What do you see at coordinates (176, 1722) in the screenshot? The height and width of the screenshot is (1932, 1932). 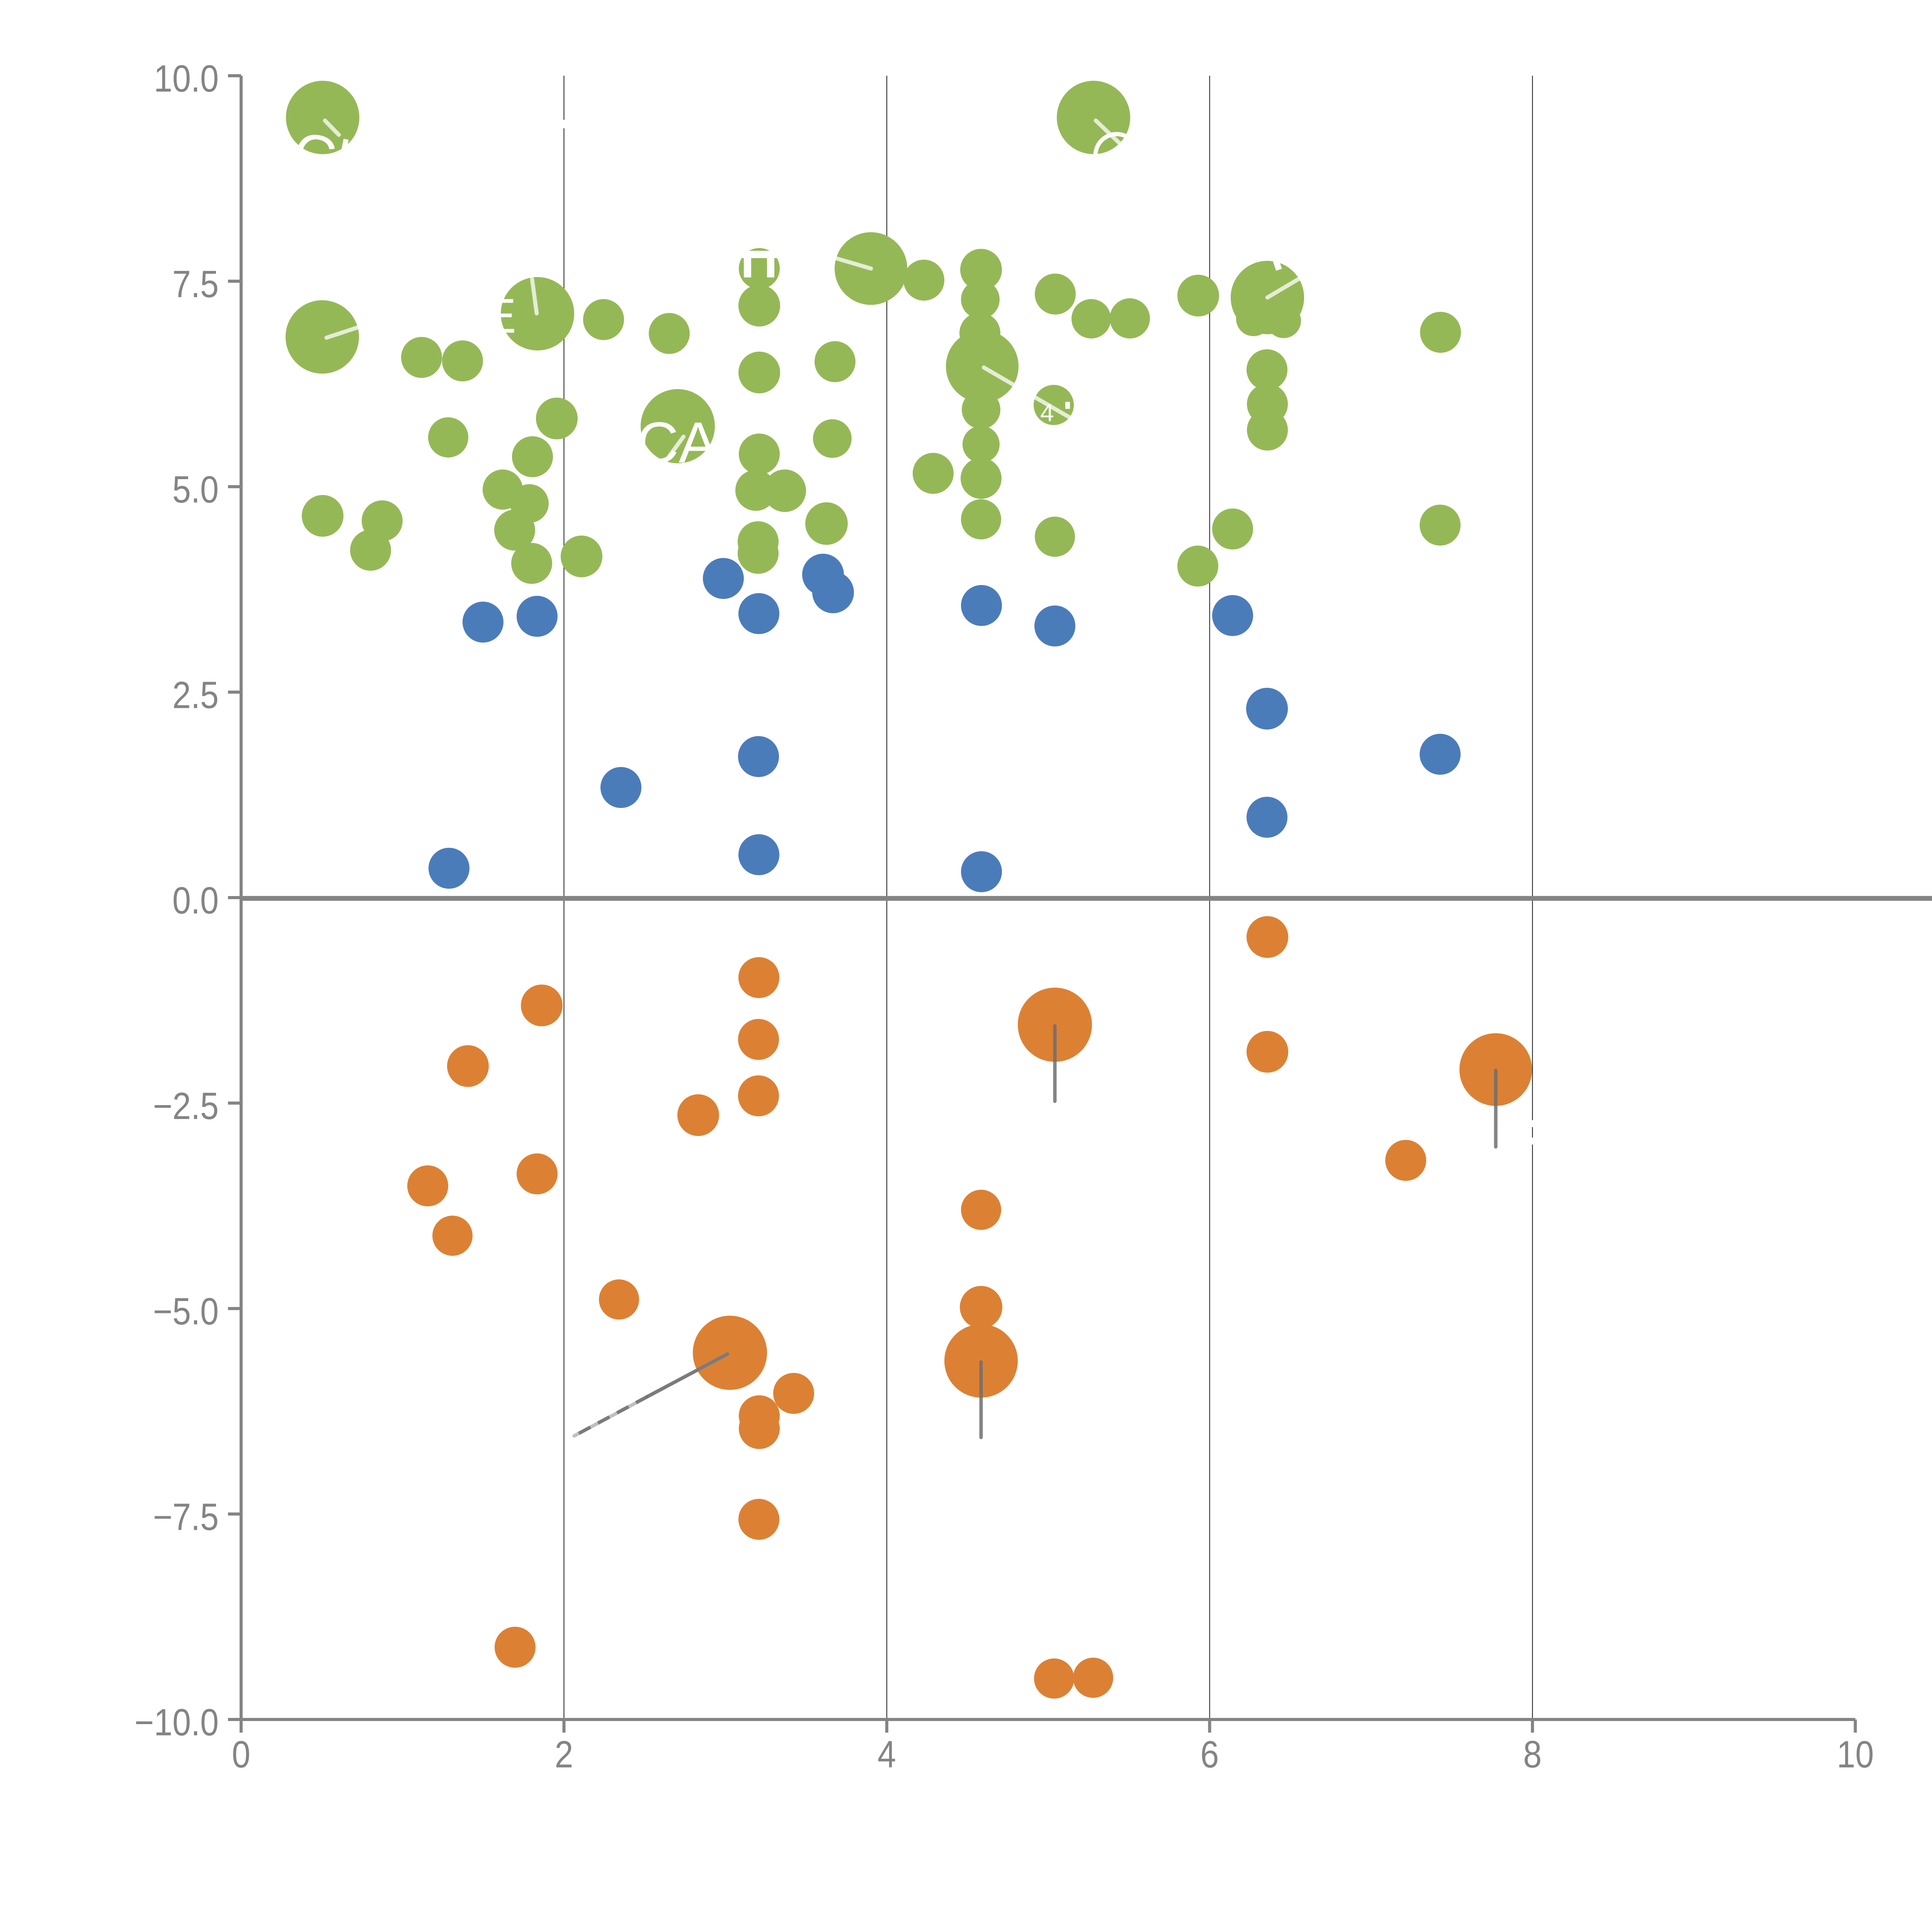 I see `svg-text: −10.0` at bounding box center [176, 1722].